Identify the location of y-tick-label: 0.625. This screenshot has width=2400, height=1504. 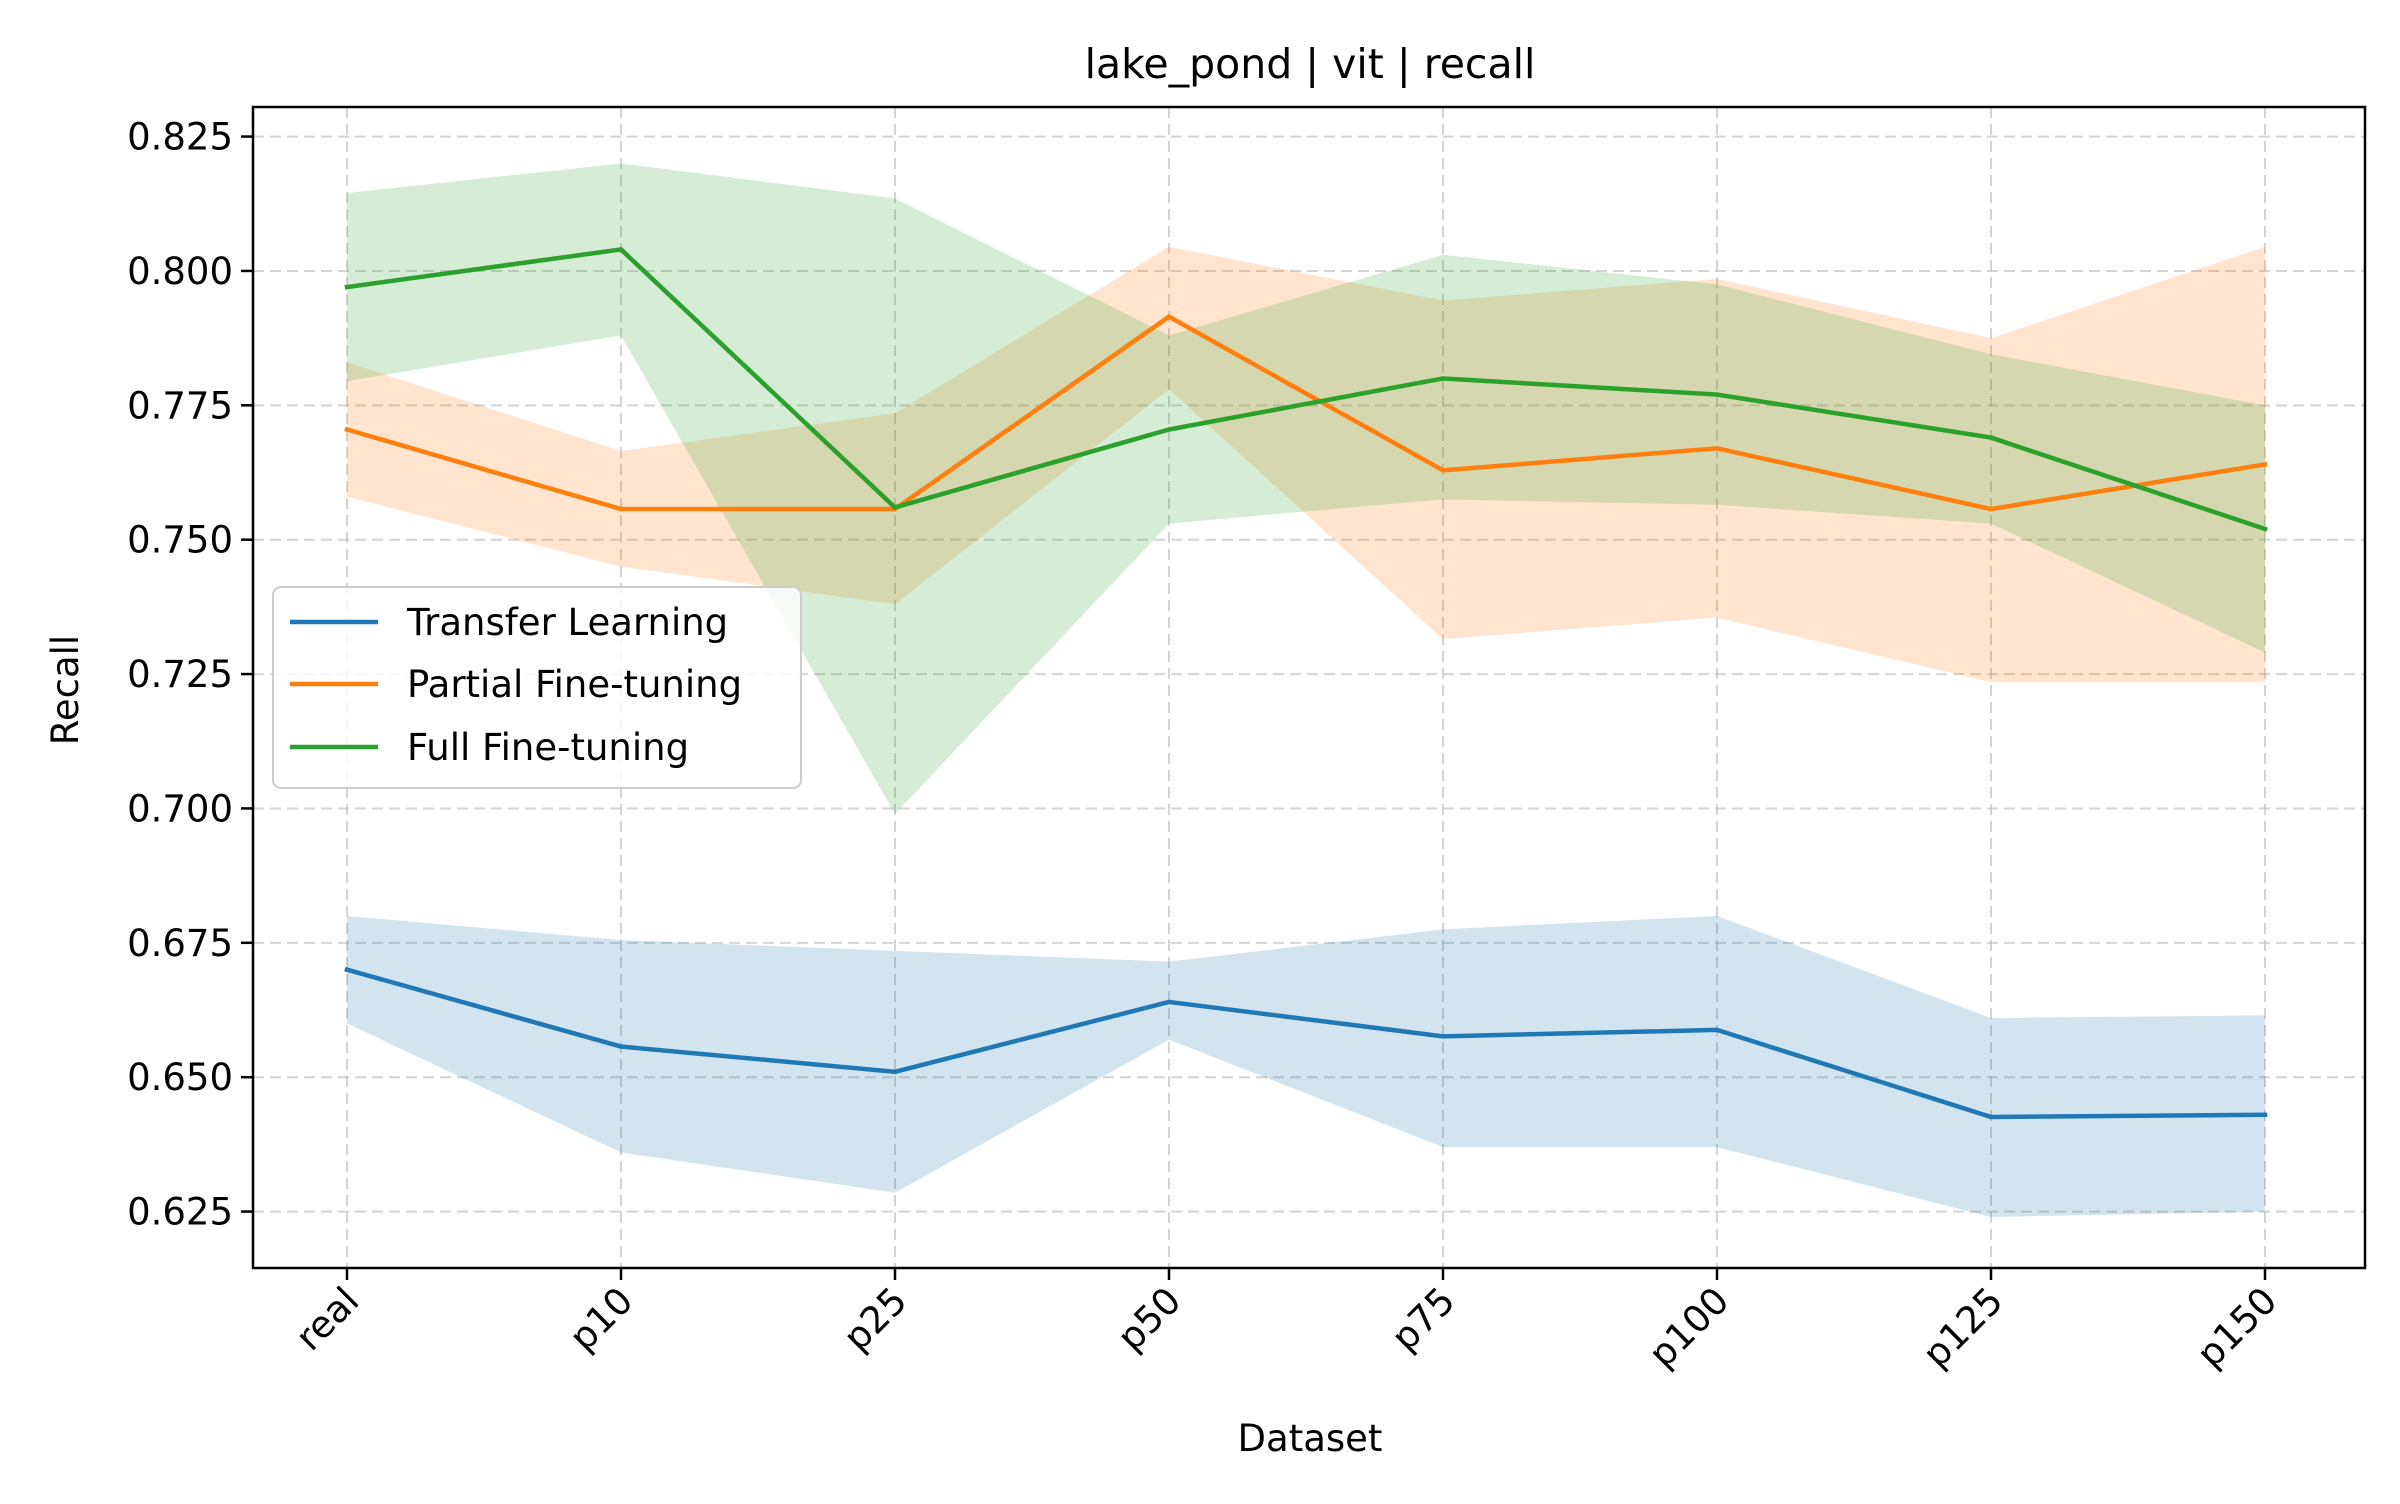
(180, 1212).